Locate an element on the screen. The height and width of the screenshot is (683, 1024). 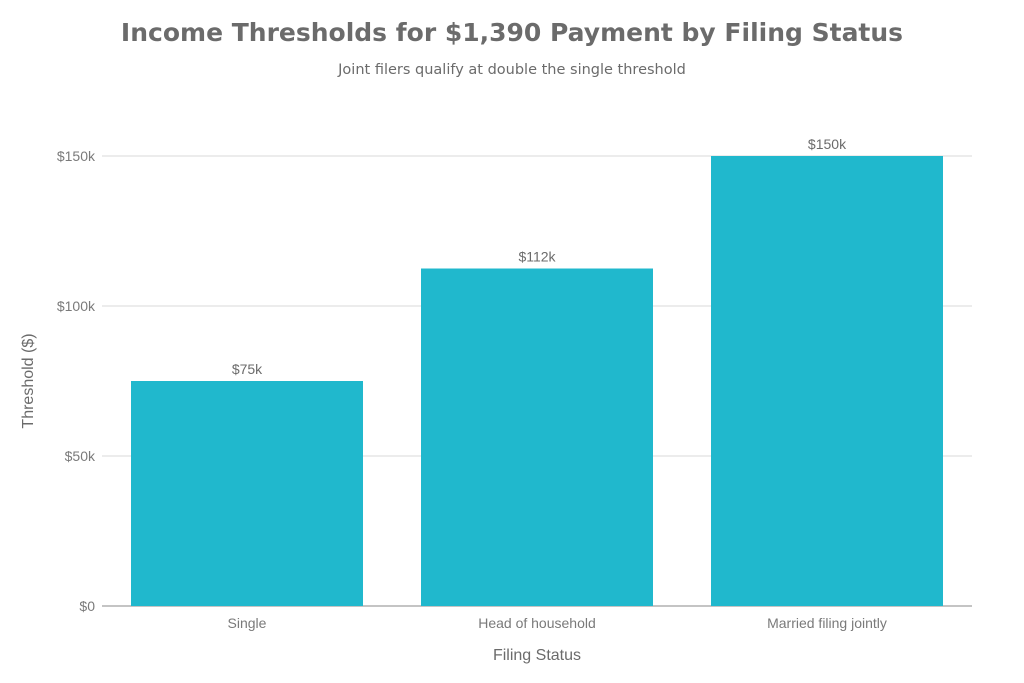
y-tick-label: $150k is located at coordinates (76, 156).